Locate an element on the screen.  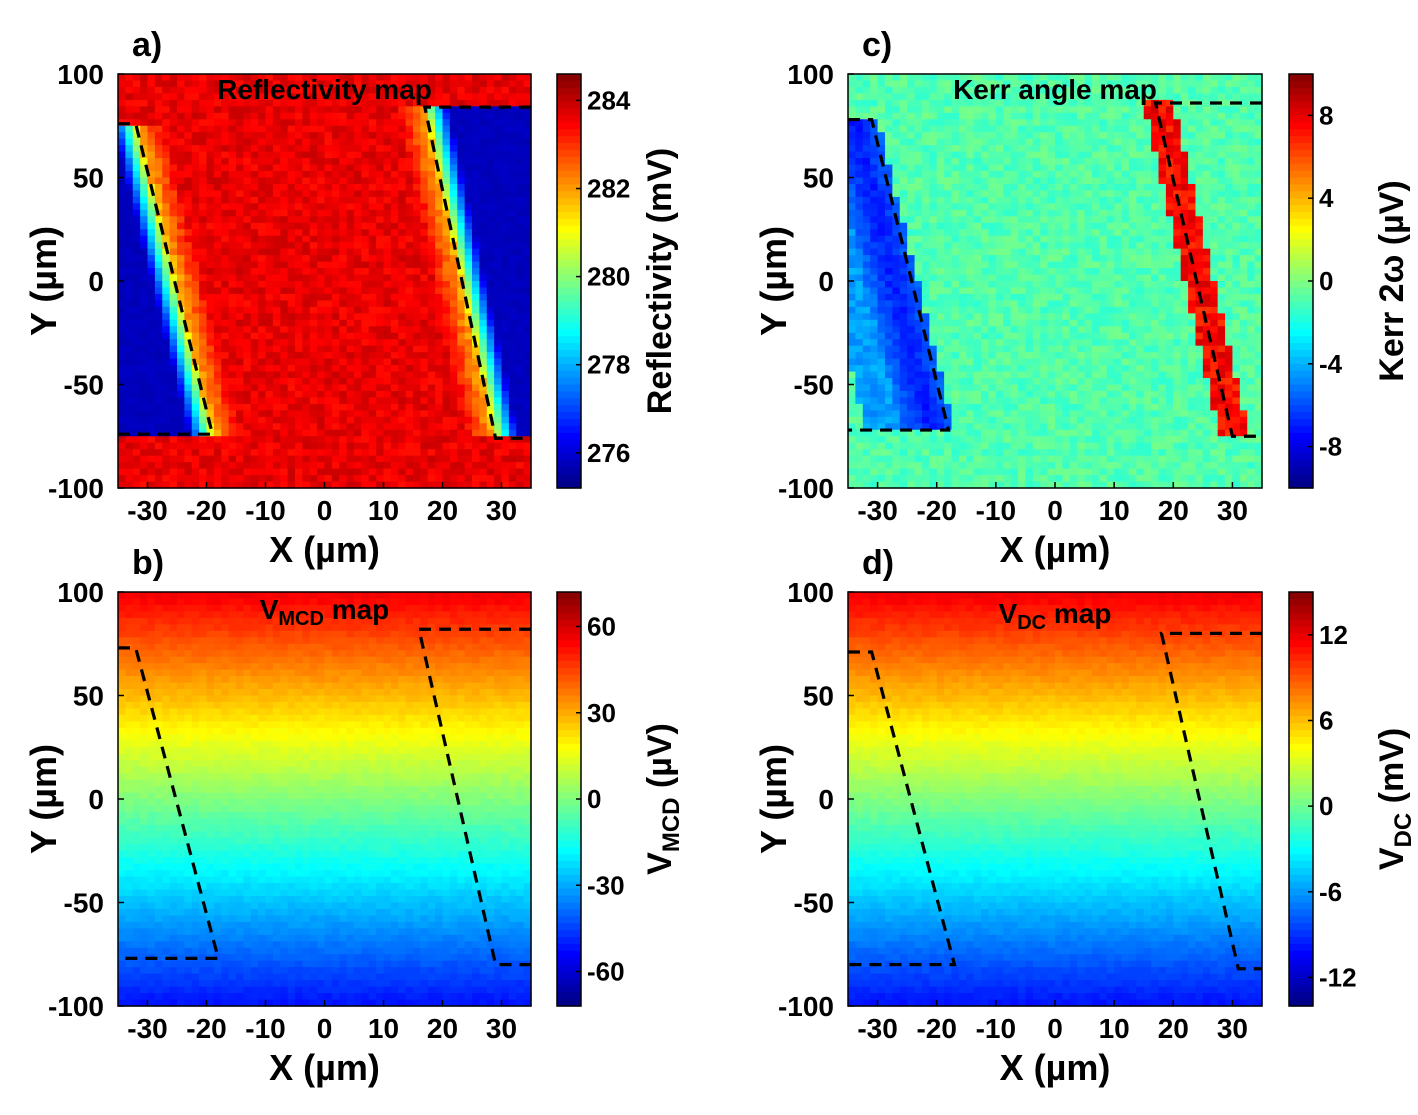
colorbar-tick-label: 278 is located at coordinates (608, 365).